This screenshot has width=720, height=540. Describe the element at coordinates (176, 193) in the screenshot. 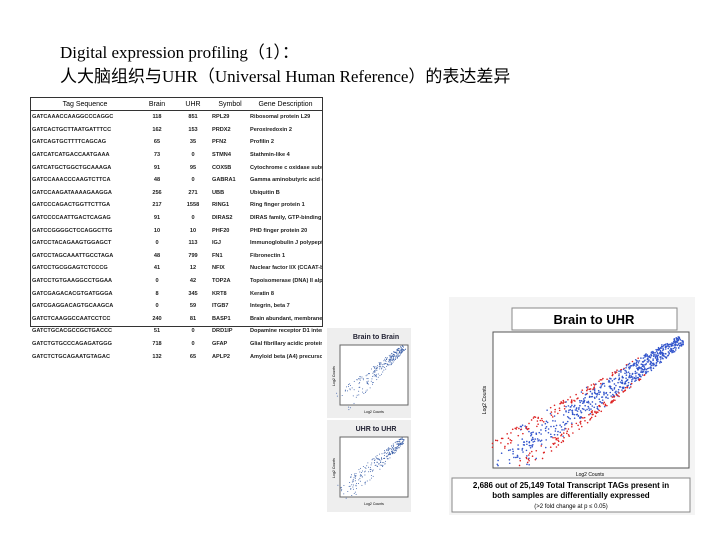

I see `table-row: GATCCAAGATAAAAGAAGGA 256 271 UBB Ubiquitin B` at that location.